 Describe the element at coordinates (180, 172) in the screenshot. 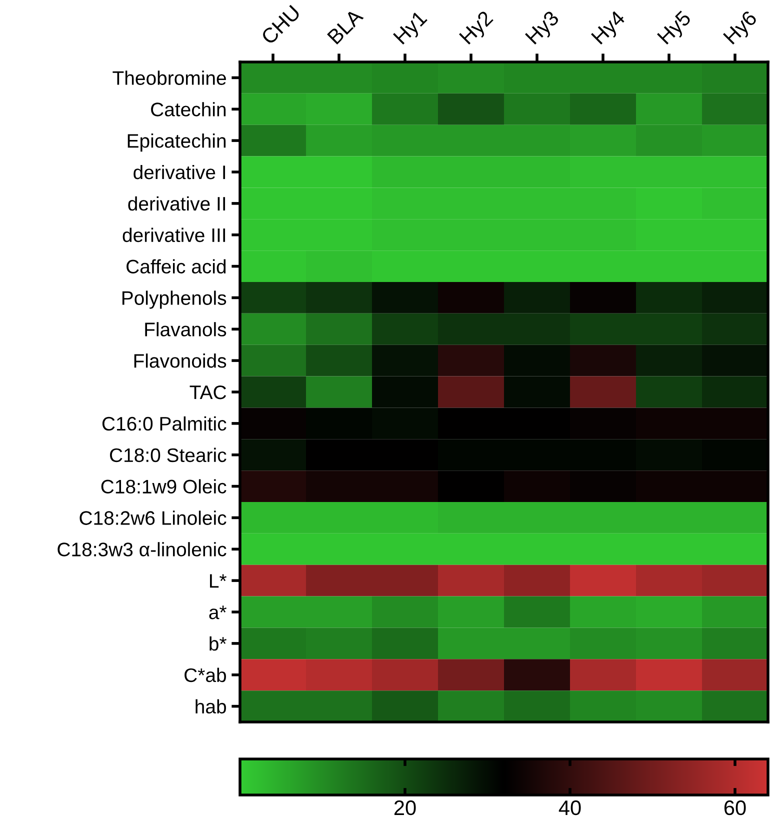

I see `y-tick-label: derivative I` at that location.